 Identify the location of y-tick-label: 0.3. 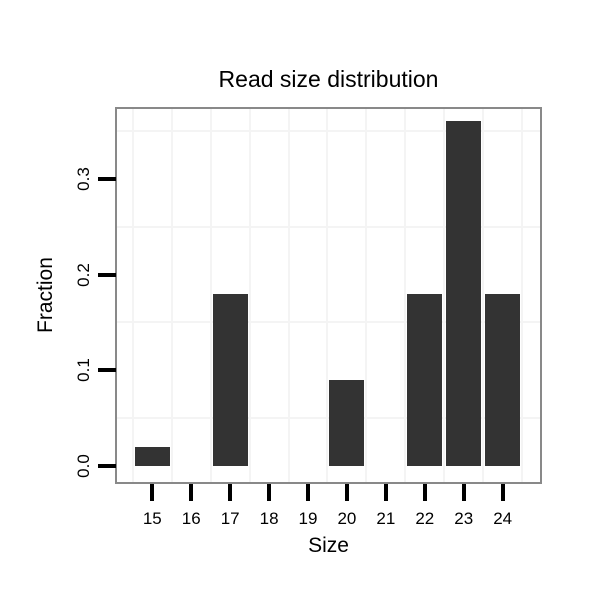
(83, 179).